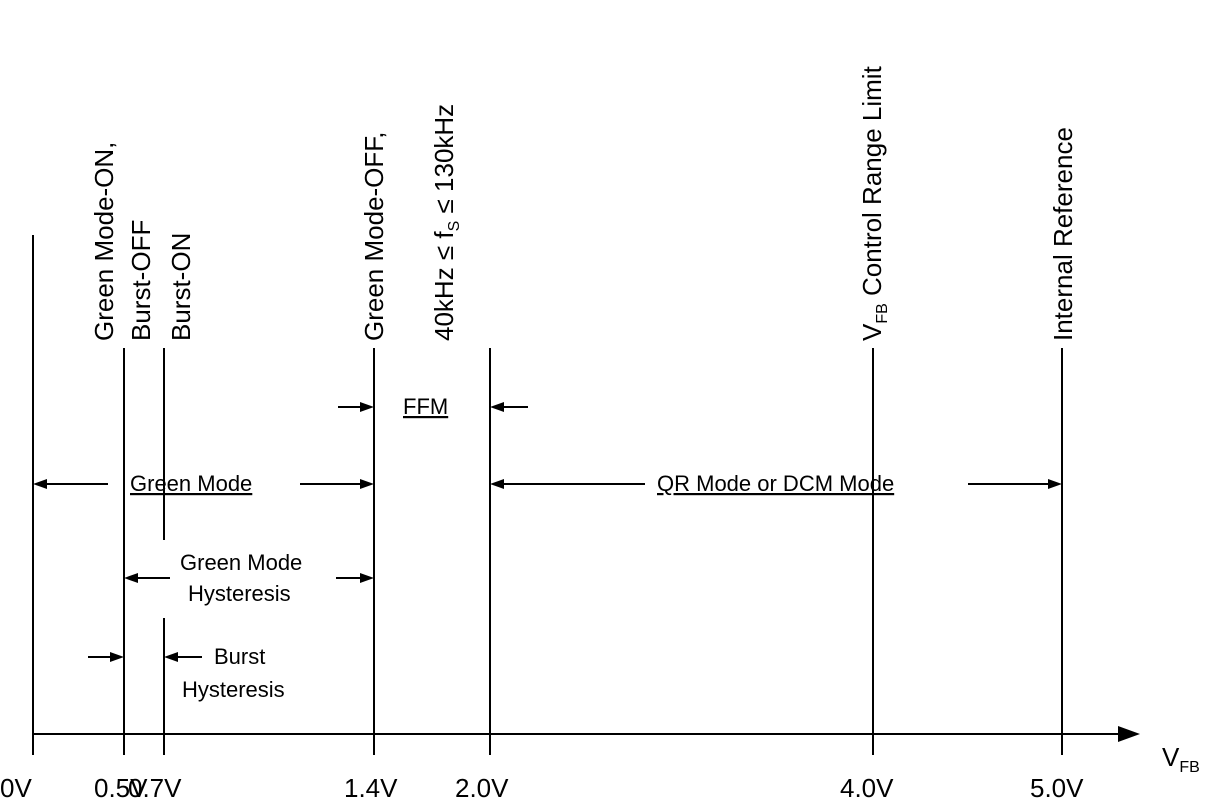 The height and width of the screenshot is (804, 1217). What do you see at coordinates (141, 280) in the screenshot?
I see `label-burst-off: Burst-OFF` at bounding box center [141, 280].